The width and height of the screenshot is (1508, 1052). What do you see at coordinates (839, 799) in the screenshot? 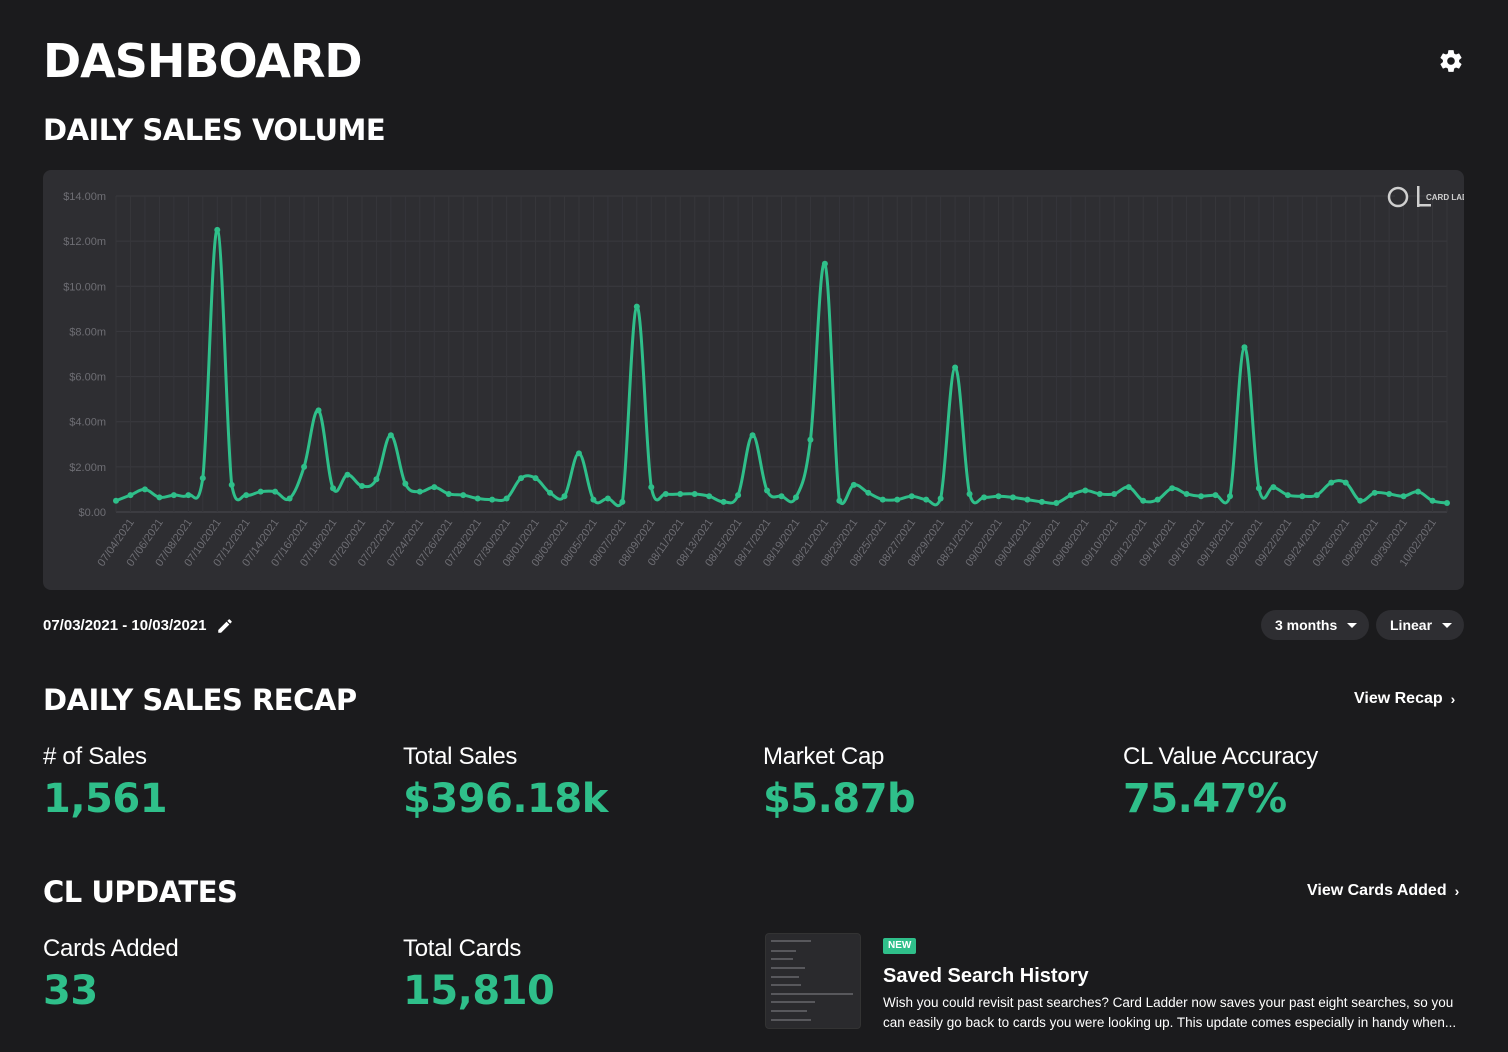
I see `stat-value: $5.87b` at bounding box center [839, 799].